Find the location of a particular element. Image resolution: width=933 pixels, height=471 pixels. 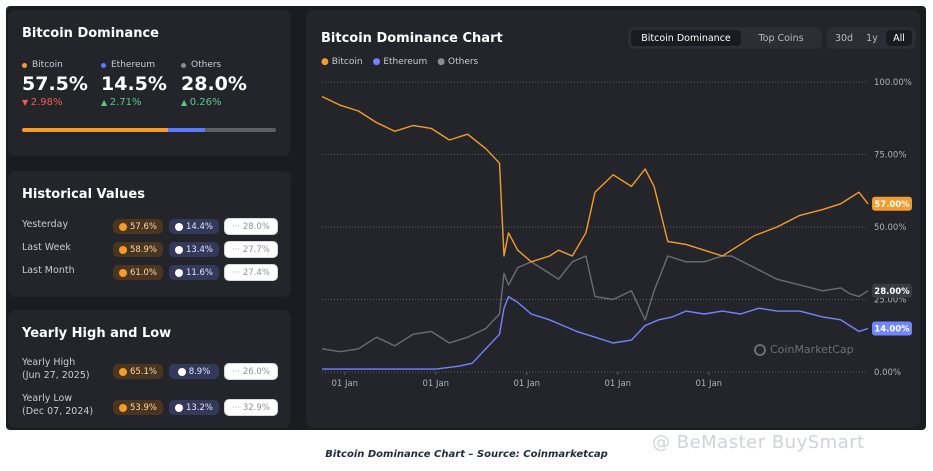

yearly-low-label: Yearly Low is located at coordinates (47, 398).